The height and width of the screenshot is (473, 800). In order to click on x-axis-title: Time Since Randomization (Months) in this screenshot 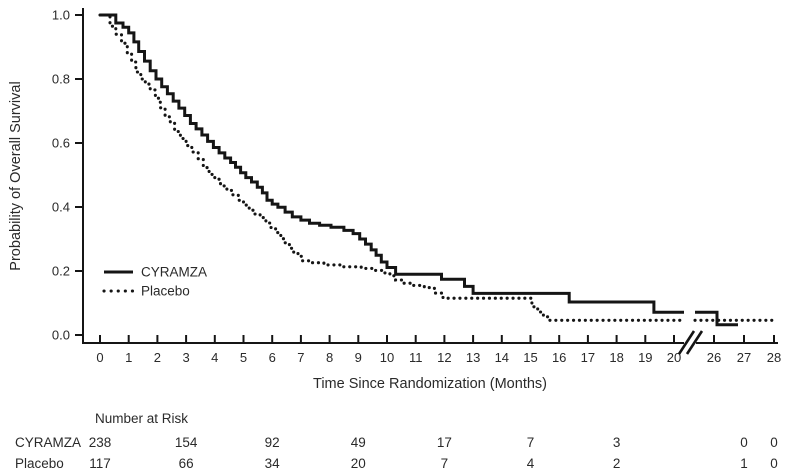, I will do `click(430, 384)`.